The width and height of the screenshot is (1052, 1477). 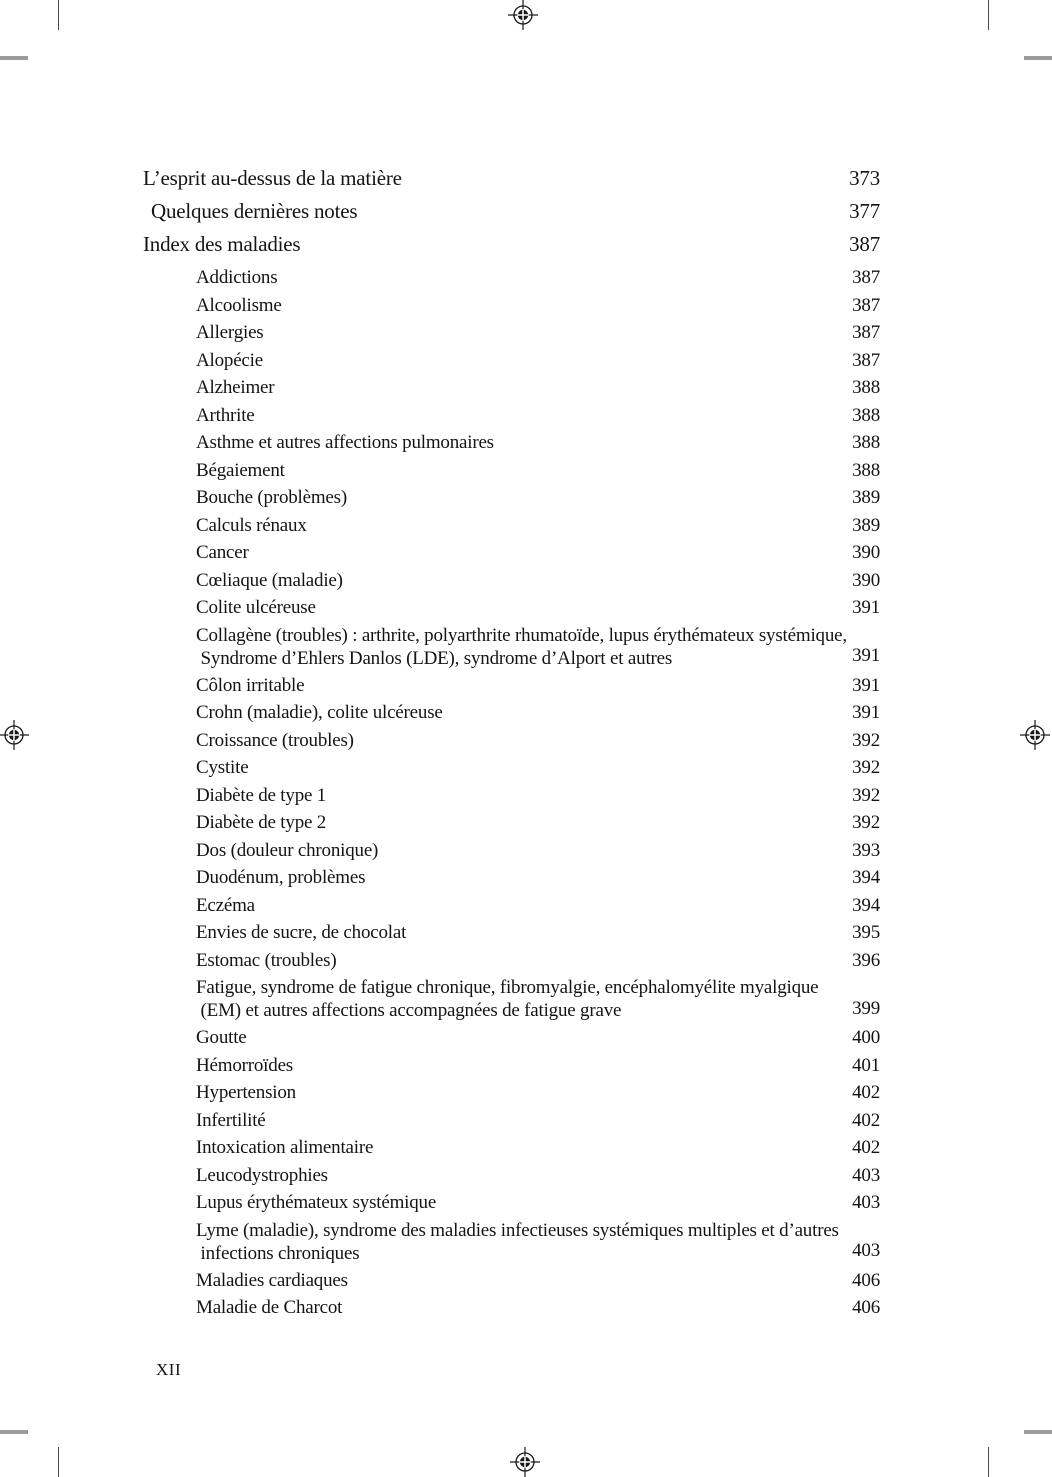 What do you see at coordinates (866, 932) in the screenshot?
I see `toc-entry-page-number: 395` at bounding box center [866, 932].